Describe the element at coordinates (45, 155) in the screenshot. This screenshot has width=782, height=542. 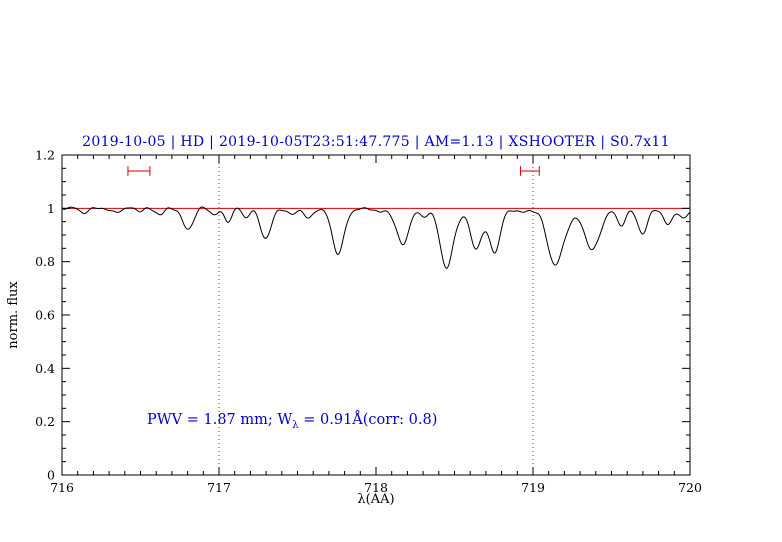
I see `y-tick-label: 1.2` at that location.